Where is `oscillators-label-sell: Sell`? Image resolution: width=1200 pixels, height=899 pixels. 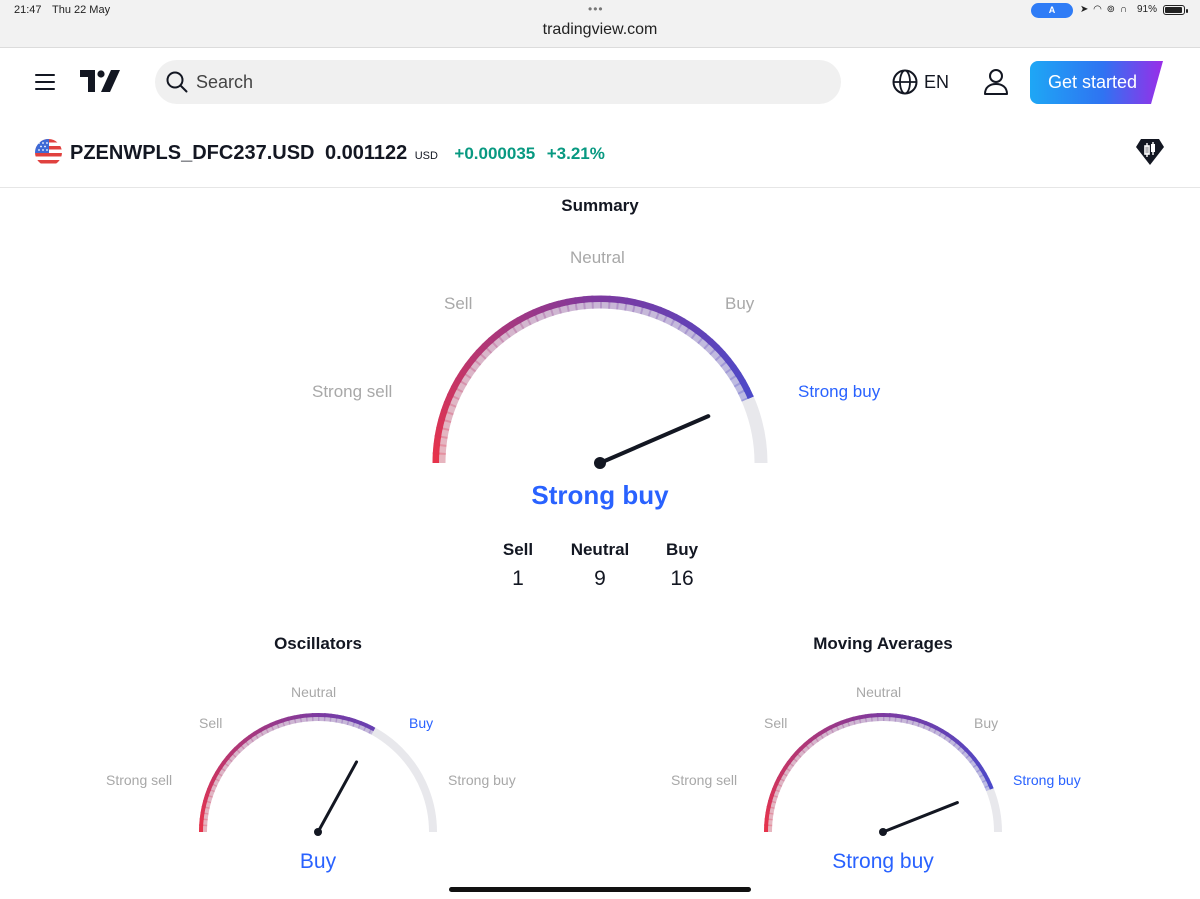 oscillators-label-sell: Sell is located at coordinates (211, 723).